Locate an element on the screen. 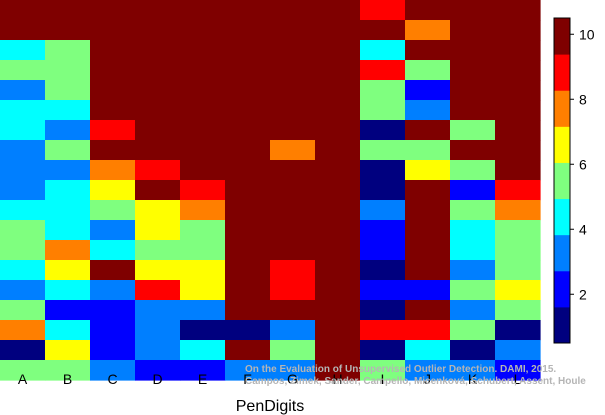  x-tick-label-B: B is located at coordinates (67, 379).